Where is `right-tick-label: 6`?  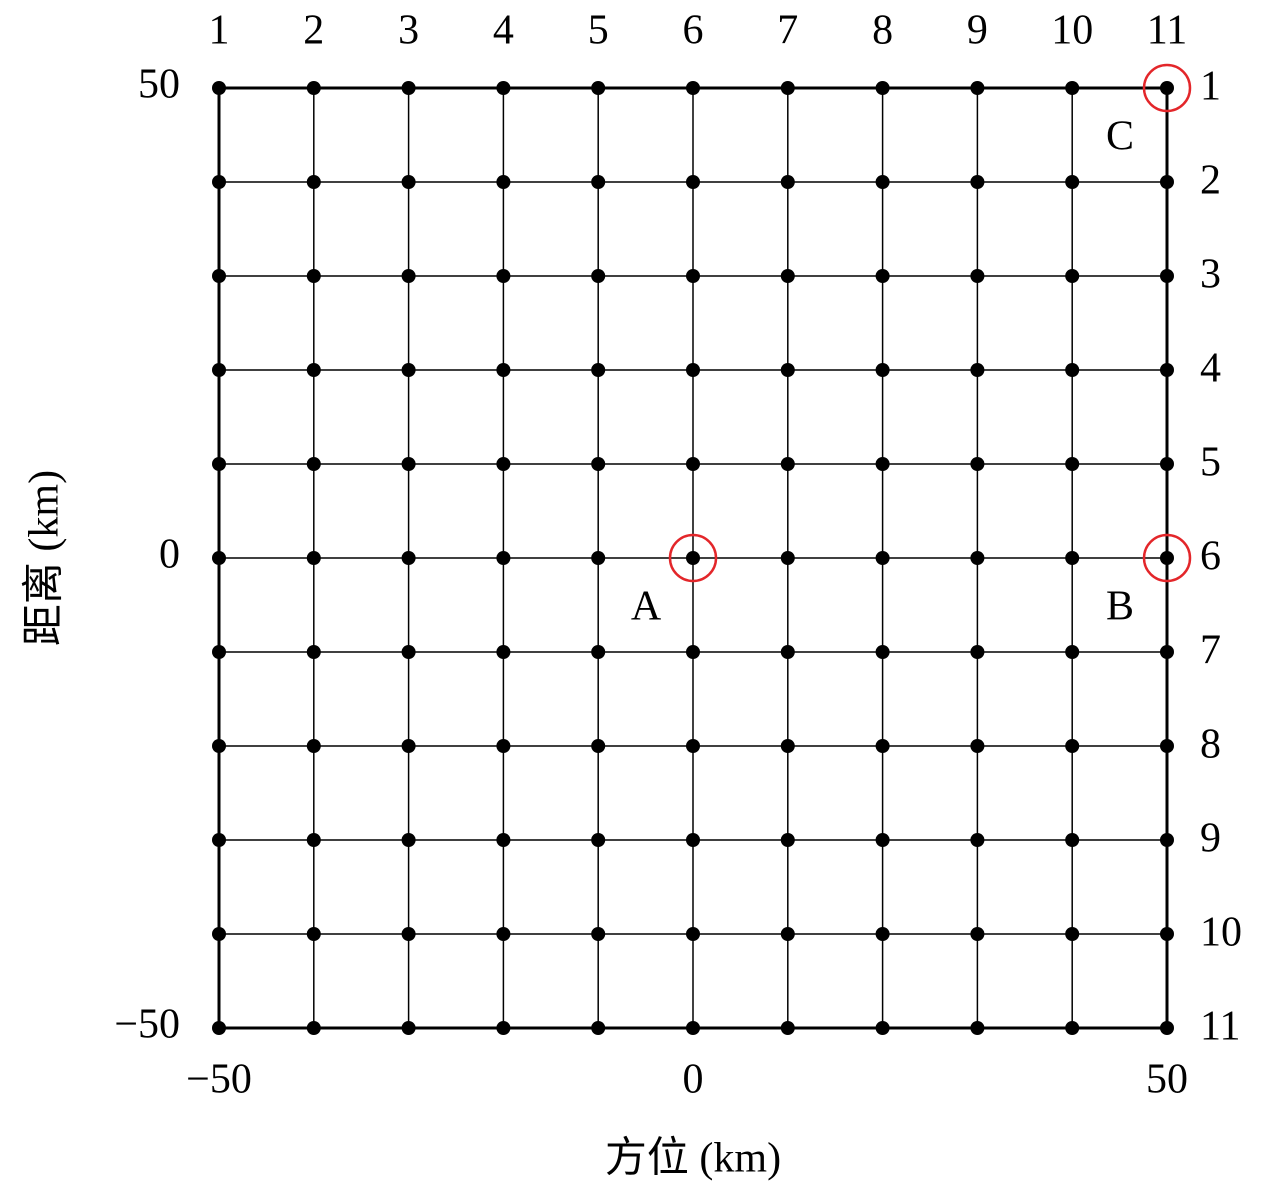
right-tick-label: 6 is located at coordinates (1210, 557).